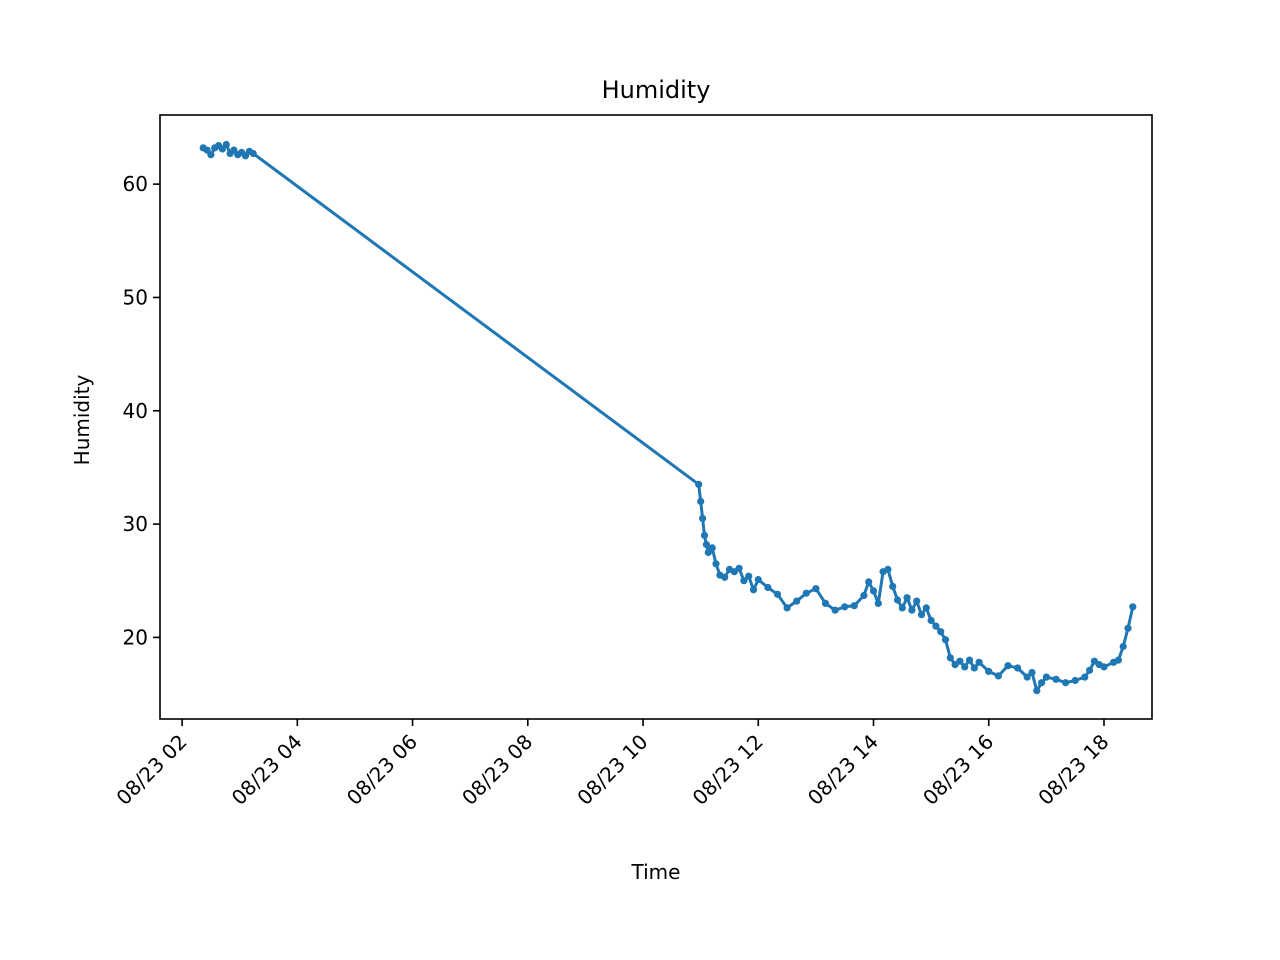  Describe the element at coordinates (135, 637) in the screenshot. I see `y-tick-label: 20` at that location.